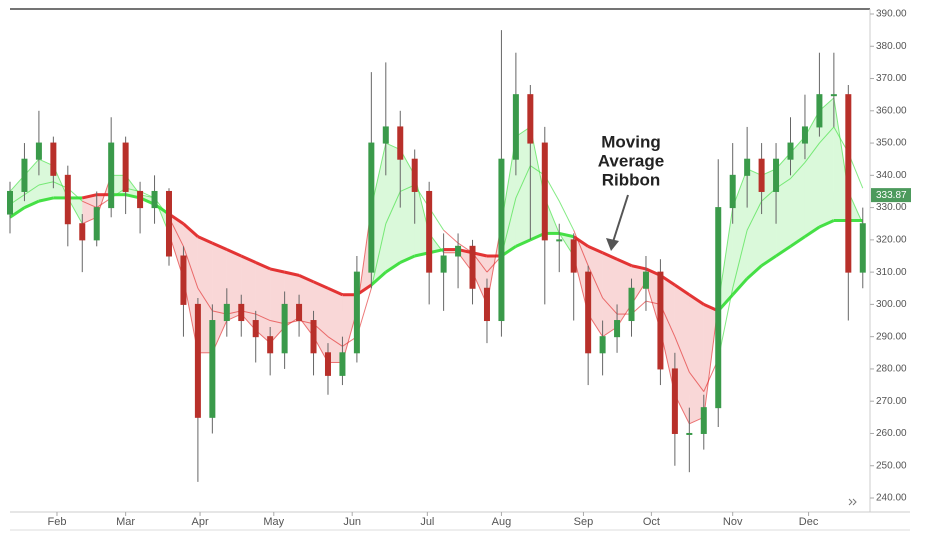 The image size is (935, 546). Describe the element at coordinates (891, 143) in the screenshot. I see `y-tick-label: 350.00` at that location.